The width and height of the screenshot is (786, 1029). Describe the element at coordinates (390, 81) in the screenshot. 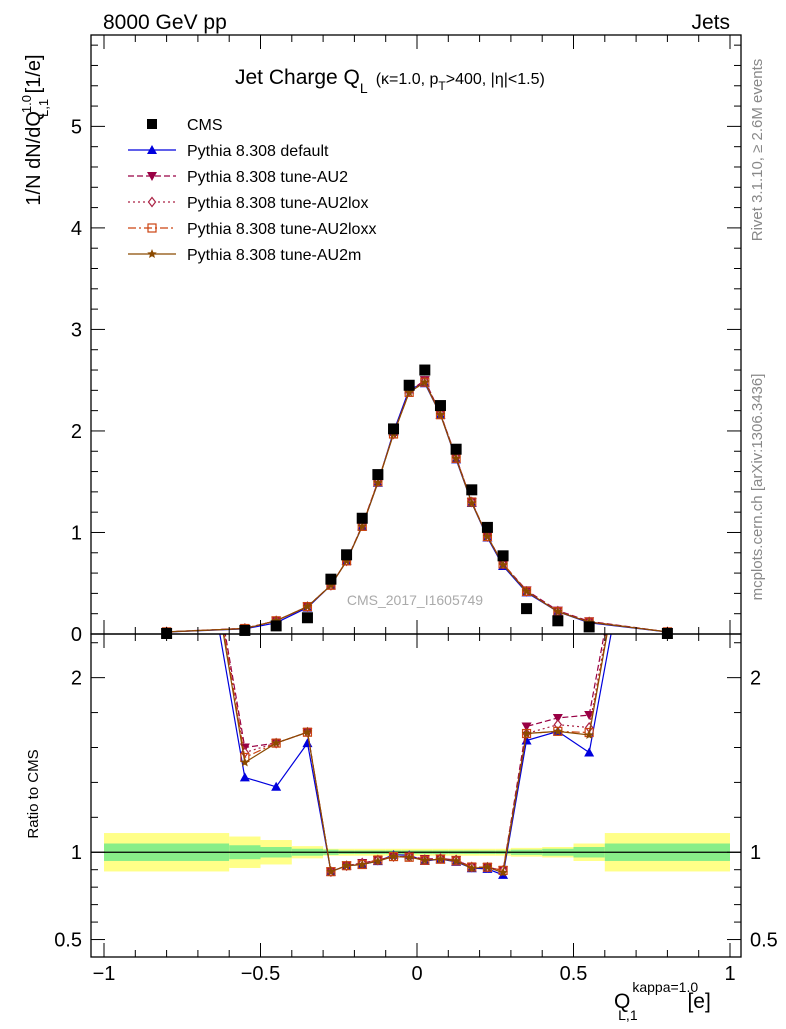

I see `plot-title: Jet Charge QL (κ=1.0, pT>400, |η|<1.5)` at that location.